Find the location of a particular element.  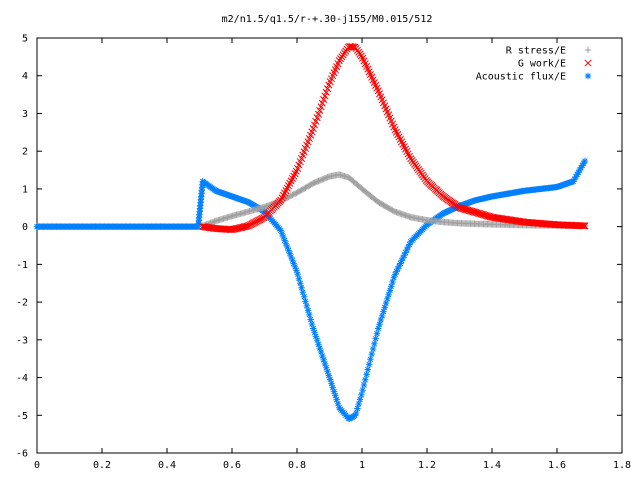

x-tick-label: 1.4 is located at coordinates (492, 465).